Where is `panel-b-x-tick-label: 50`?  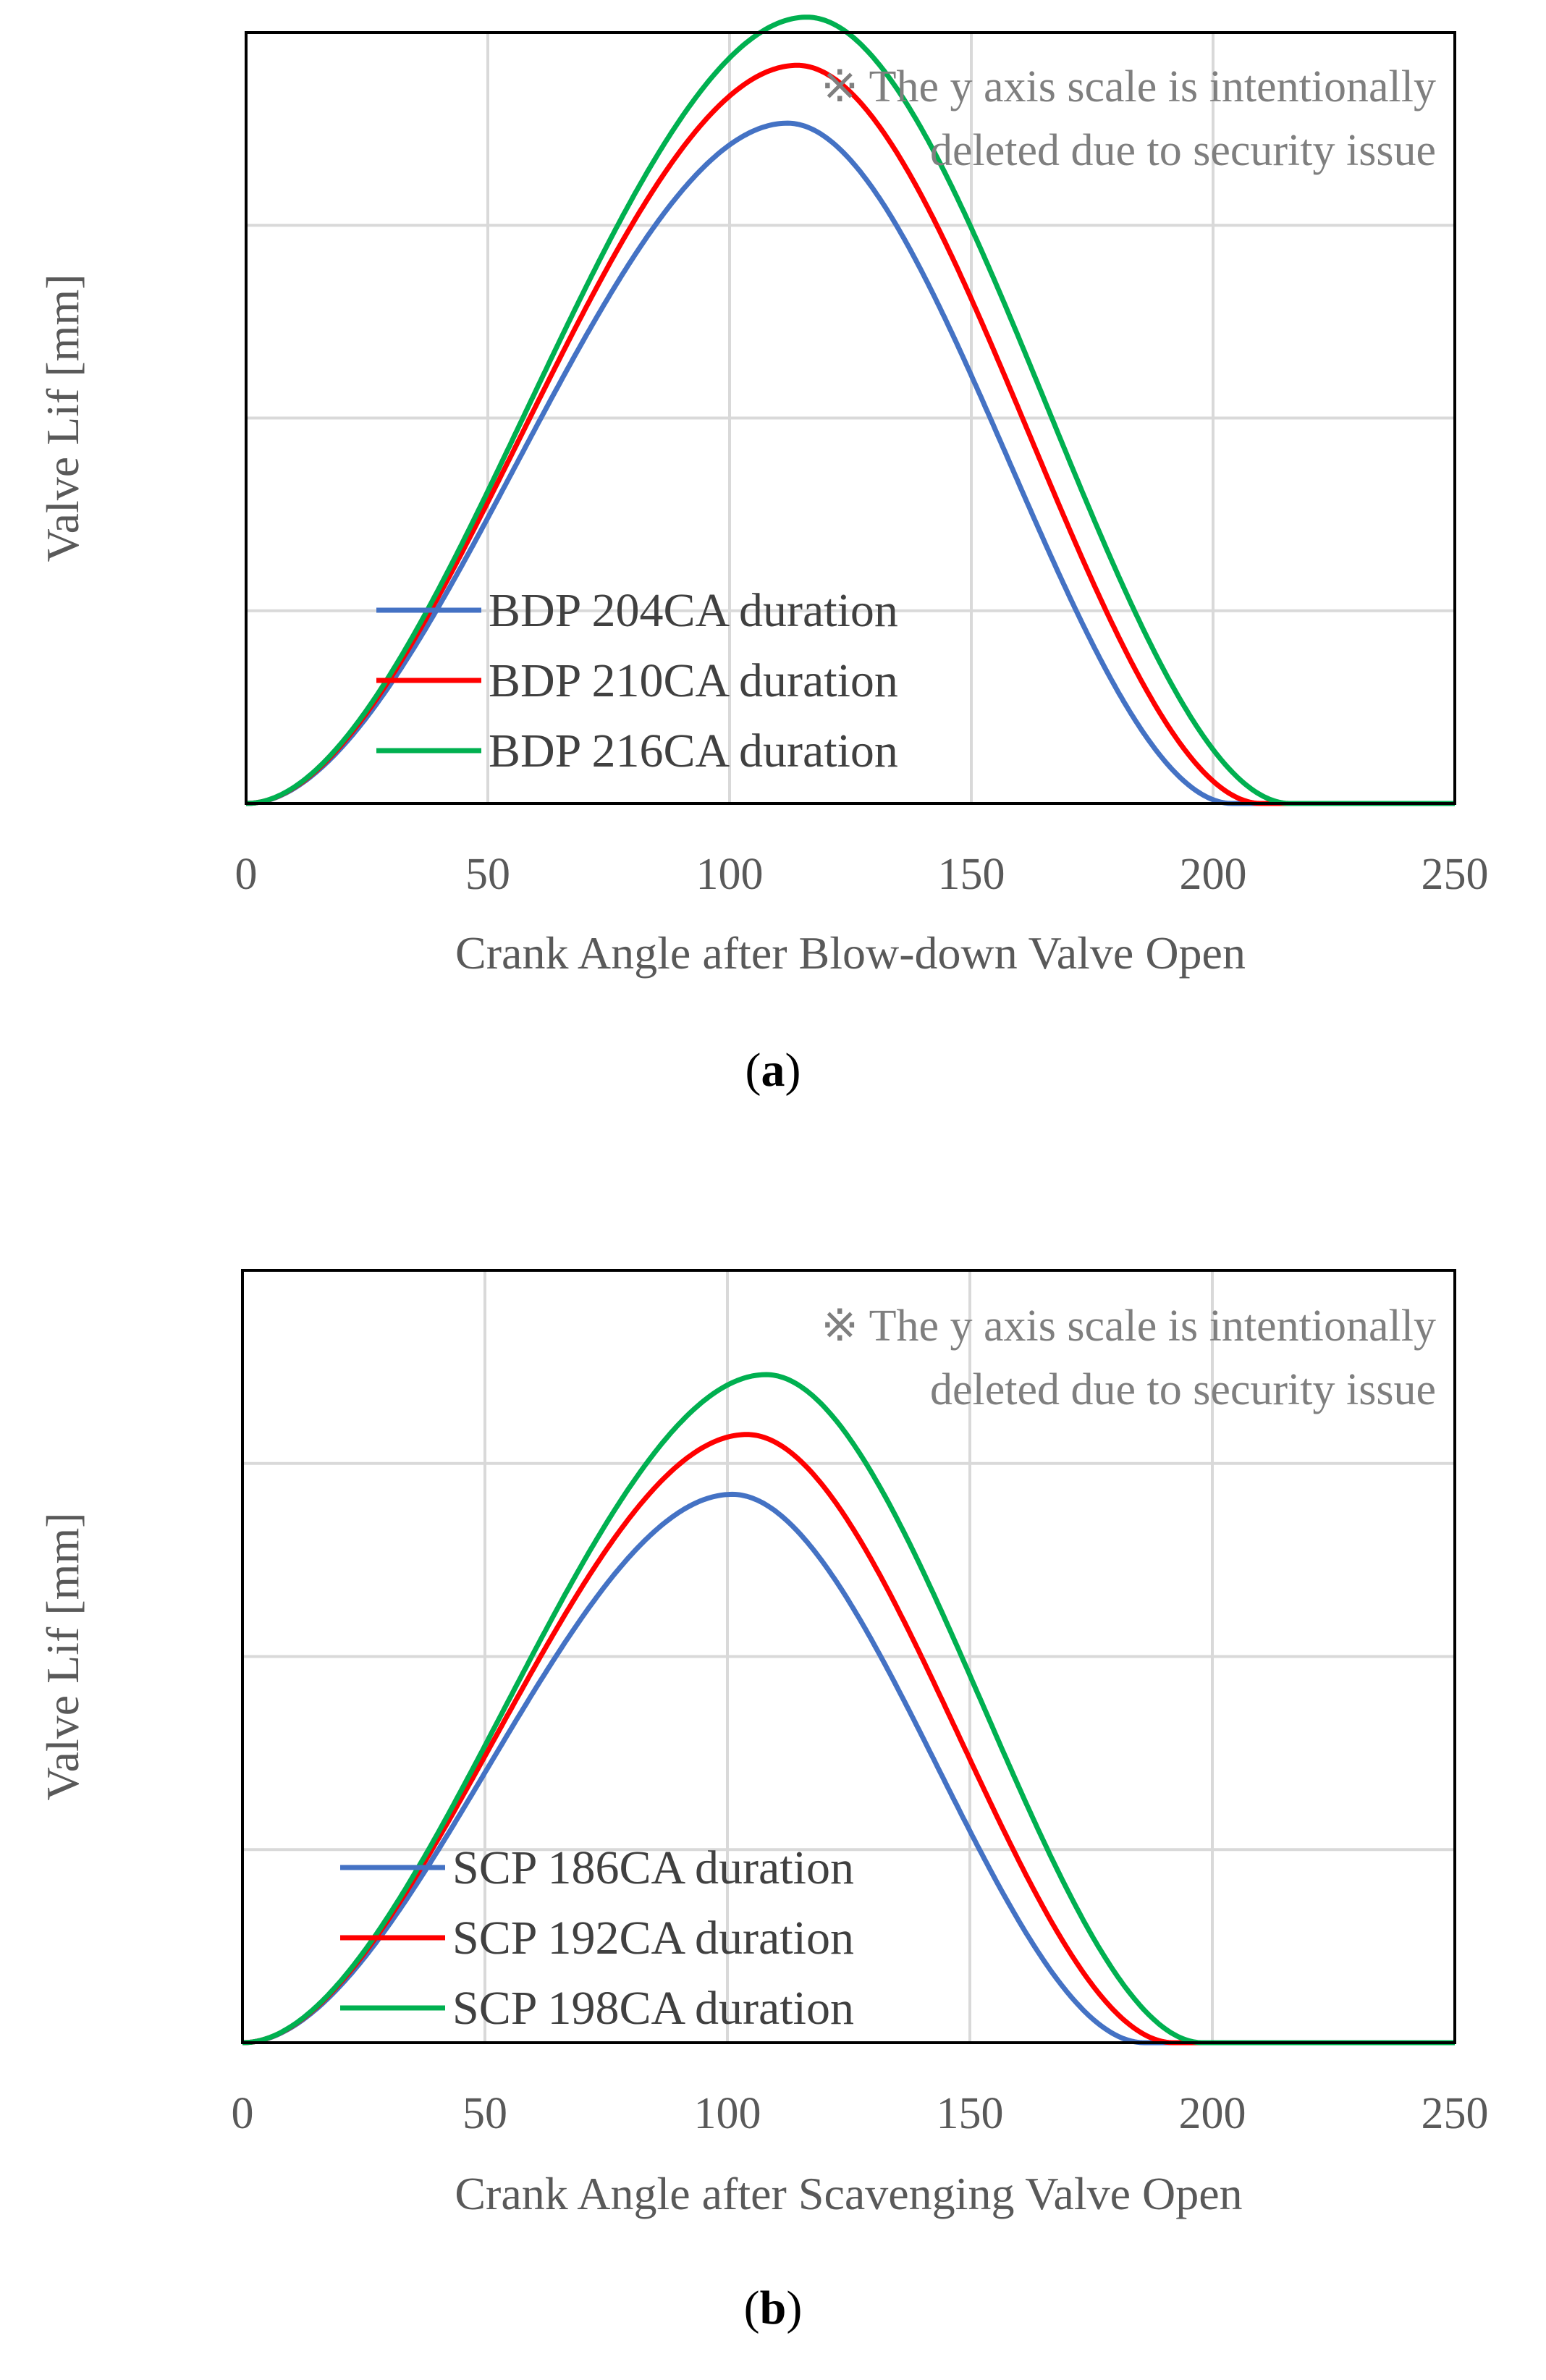 panel-b-x-tick-label: 50 is located at coordinates (484, 2113).